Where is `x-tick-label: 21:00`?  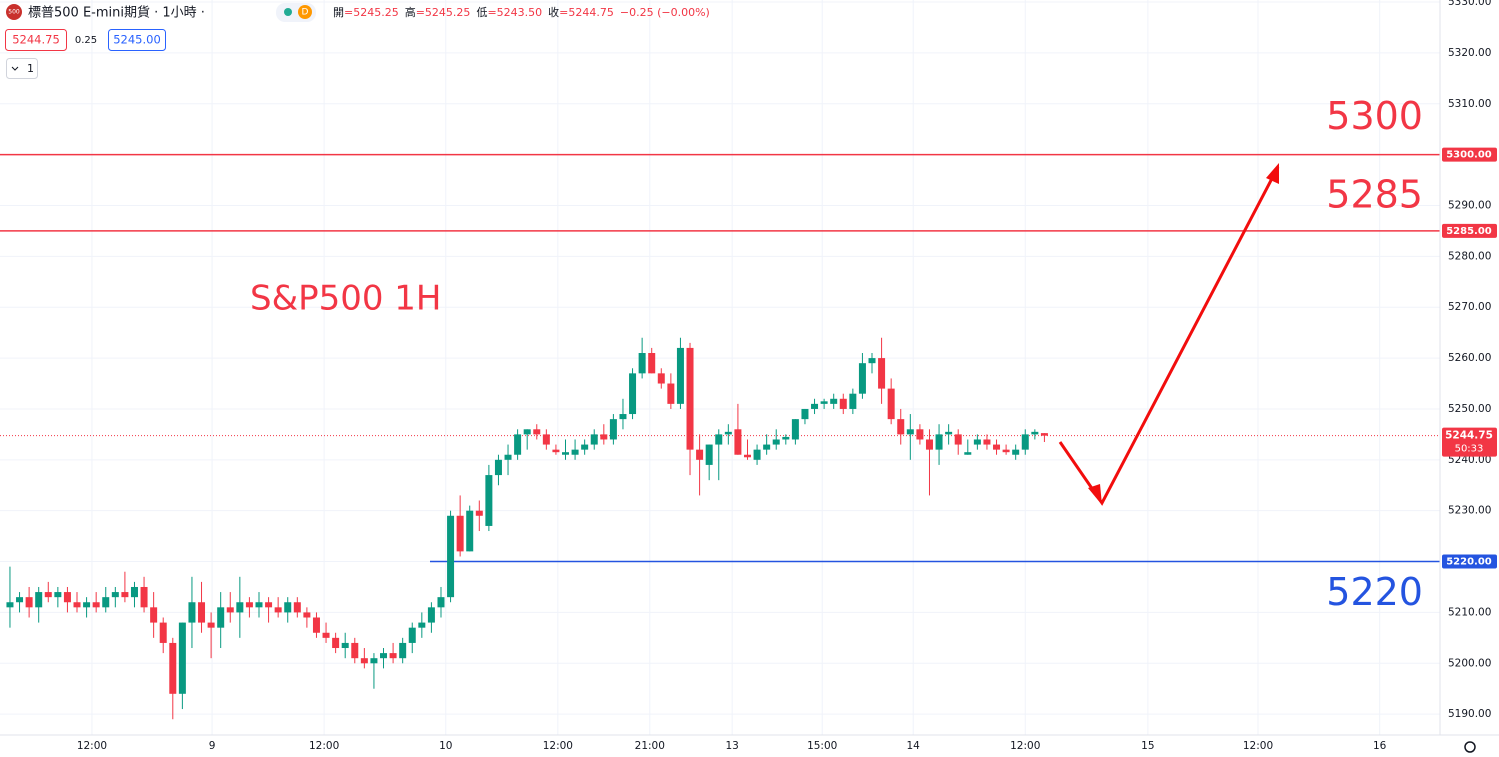 x-tick-label: 21:00 is located at coordinates (650, 746).